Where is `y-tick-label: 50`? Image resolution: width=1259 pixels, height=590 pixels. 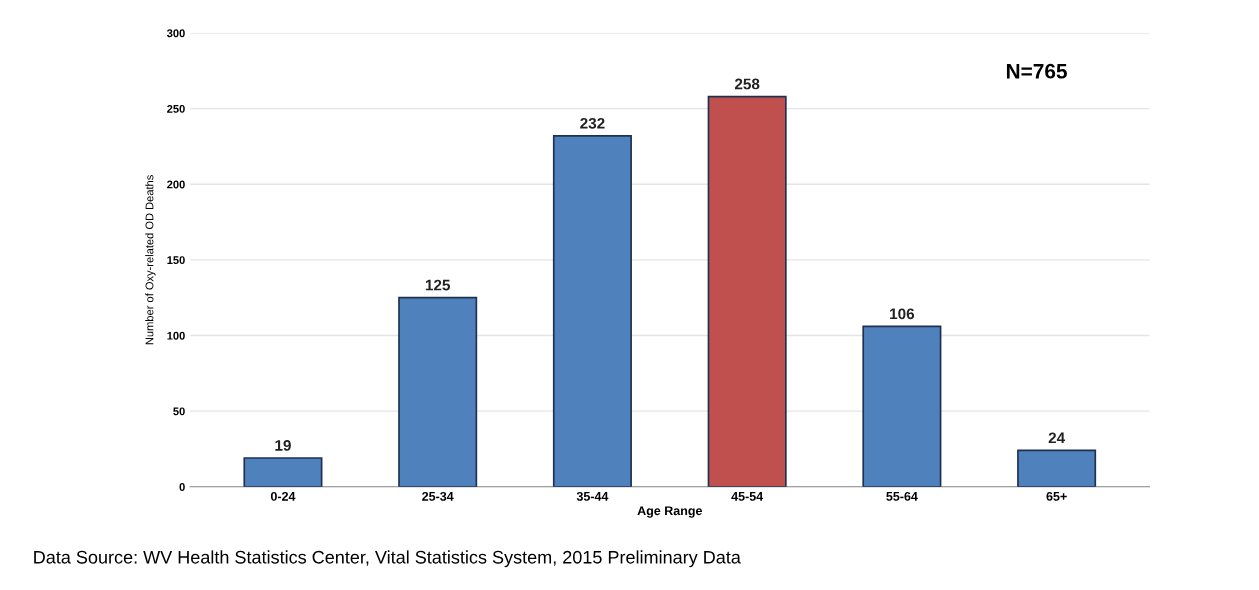 y-tick-label: 50 is located at coordinates (179, 411).